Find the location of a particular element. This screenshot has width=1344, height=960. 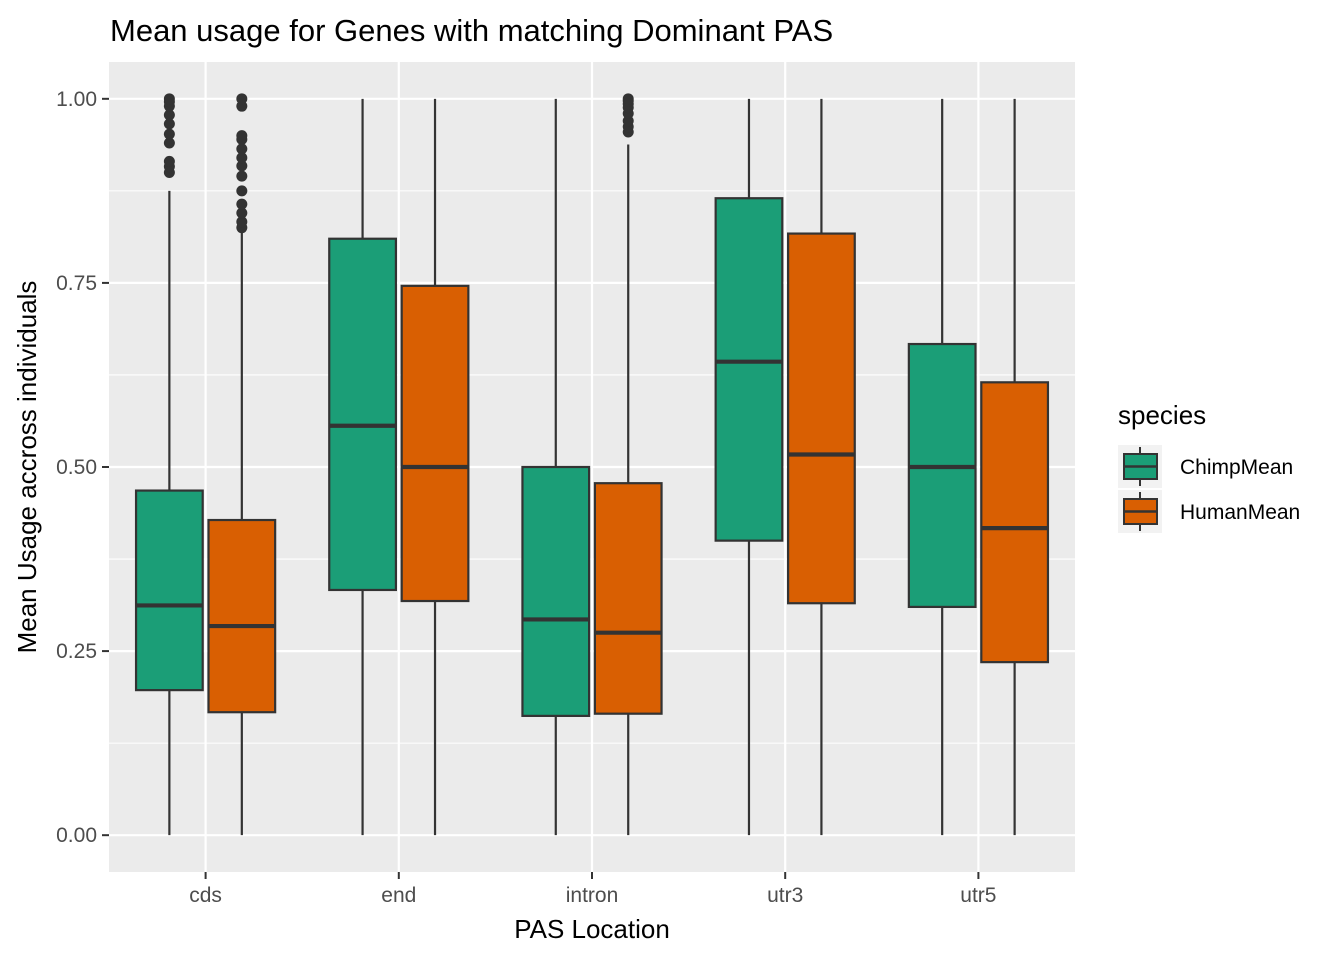

legend: species ChimpMean HumanMean is located at coordinates (1209, 466).